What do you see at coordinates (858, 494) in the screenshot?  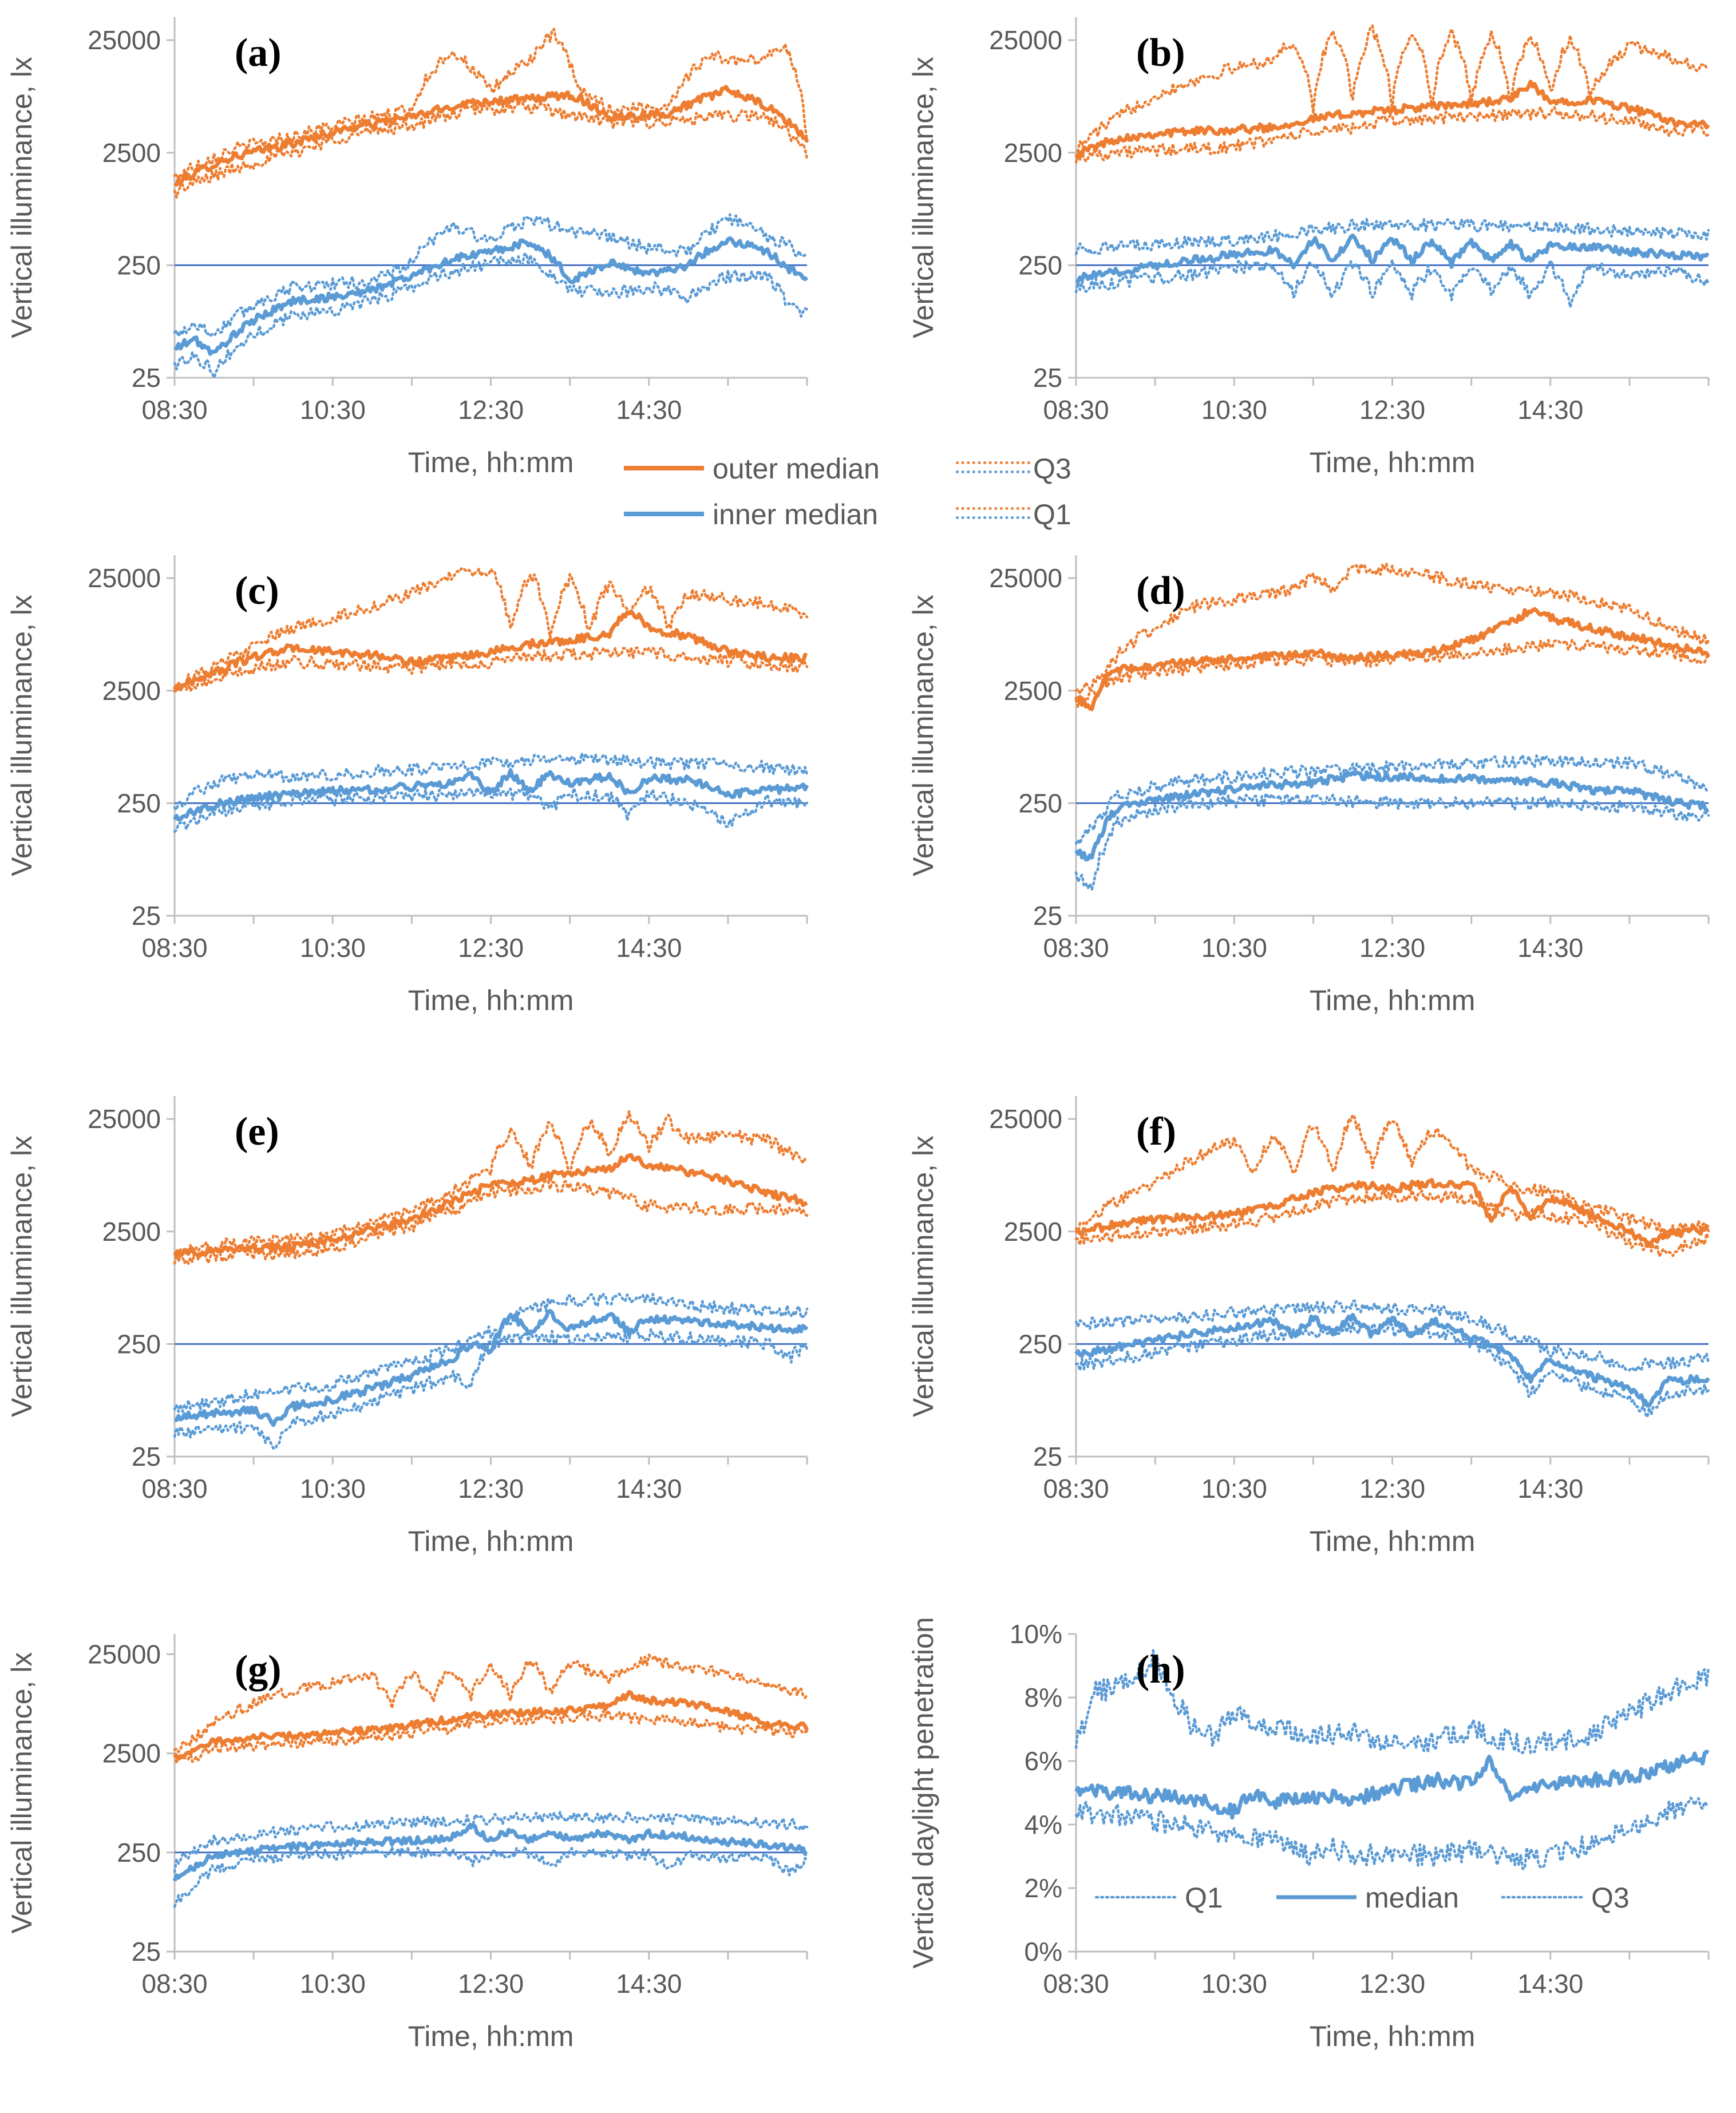 I see `top-legend: outer median inner median Q3 Q1` at bounding box center [858, 494].